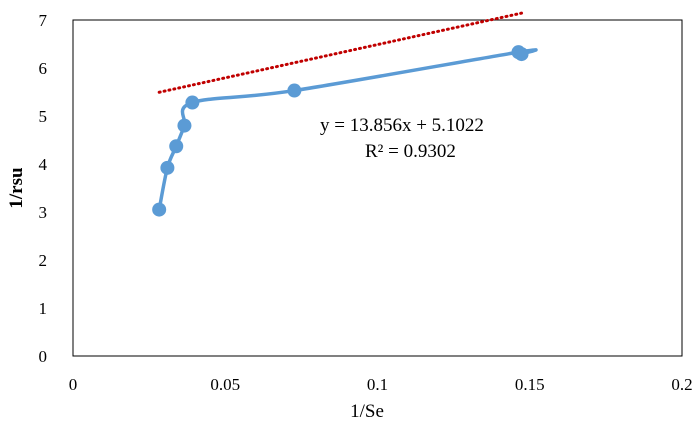 The image size is (695, 423). Describe the element at coordinates (367, 411) in the screenshot. I see `x-axis-title: 1/Se` at that location.